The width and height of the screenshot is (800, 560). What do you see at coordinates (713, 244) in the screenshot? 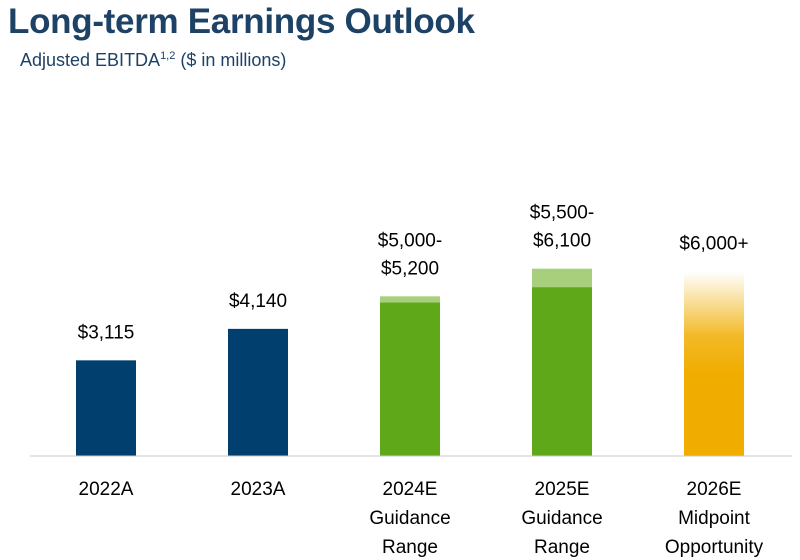
I see `bar-value-label-4-0: $6,000+` at bounding box center [713, 244].